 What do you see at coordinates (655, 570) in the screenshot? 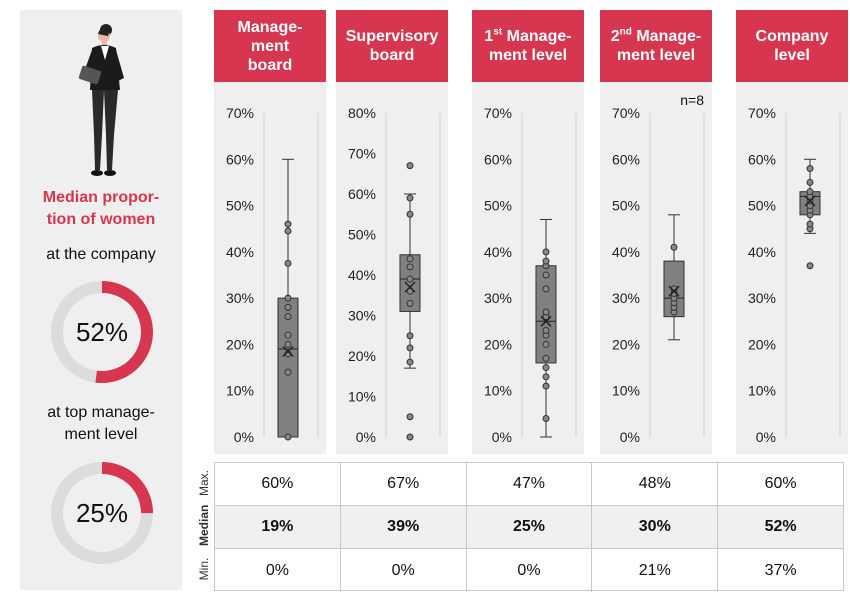
I see `stats-cell: 21%` at bounding box center [655, 570].